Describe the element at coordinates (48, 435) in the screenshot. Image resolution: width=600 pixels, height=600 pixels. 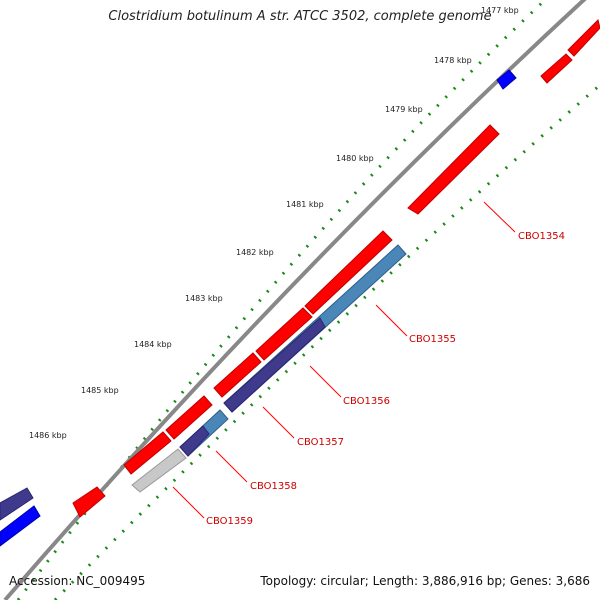
I see `tick-label: 1486 kbp` at that location.